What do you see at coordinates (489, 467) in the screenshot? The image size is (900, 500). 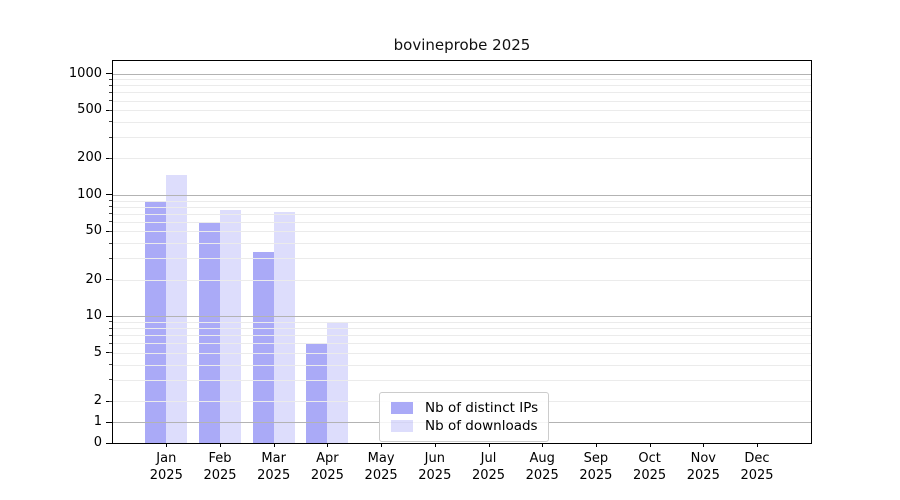 I see `x-tick-label: Jul 2025` at bounding box center [489, 467].